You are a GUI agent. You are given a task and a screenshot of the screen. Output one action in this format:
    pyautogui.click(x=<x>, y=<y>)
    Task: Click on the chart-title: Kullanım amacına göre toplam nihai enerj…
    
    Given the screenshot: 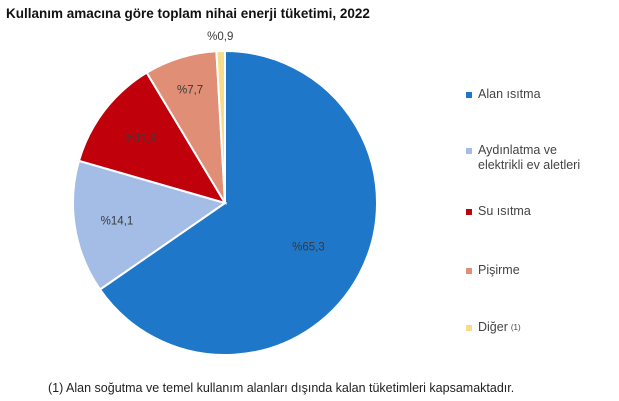 What is the action you would take?
    pyautogui.click(x=188, y=13)
    